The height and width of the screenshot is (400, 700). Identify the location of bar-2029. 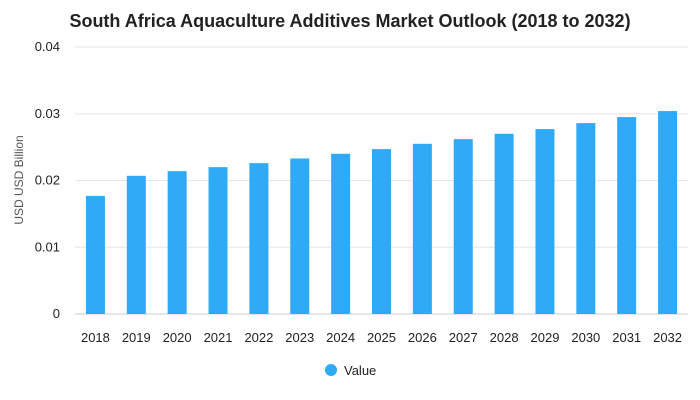
(545, 221).